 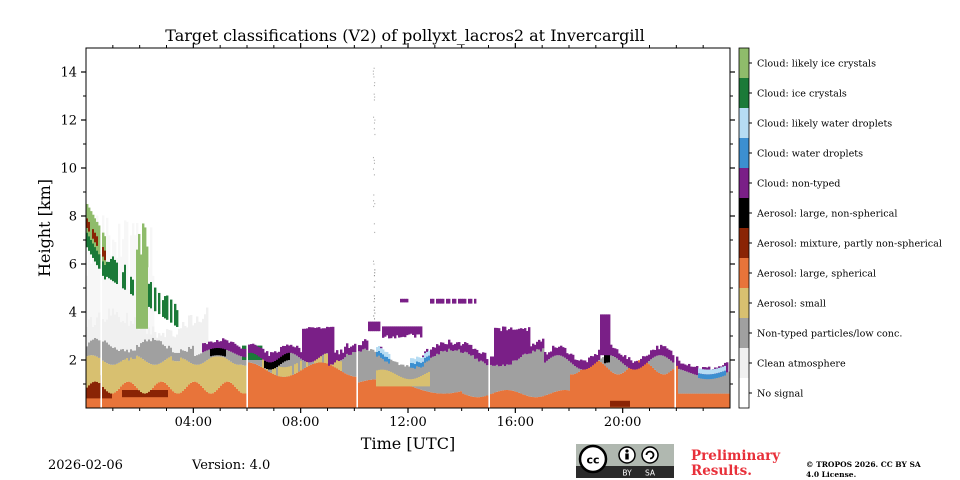 What do you see at coordinates (73, 265) in the screenshot?
I see `y-tick-label: 6` at bounding box center [73, 265].